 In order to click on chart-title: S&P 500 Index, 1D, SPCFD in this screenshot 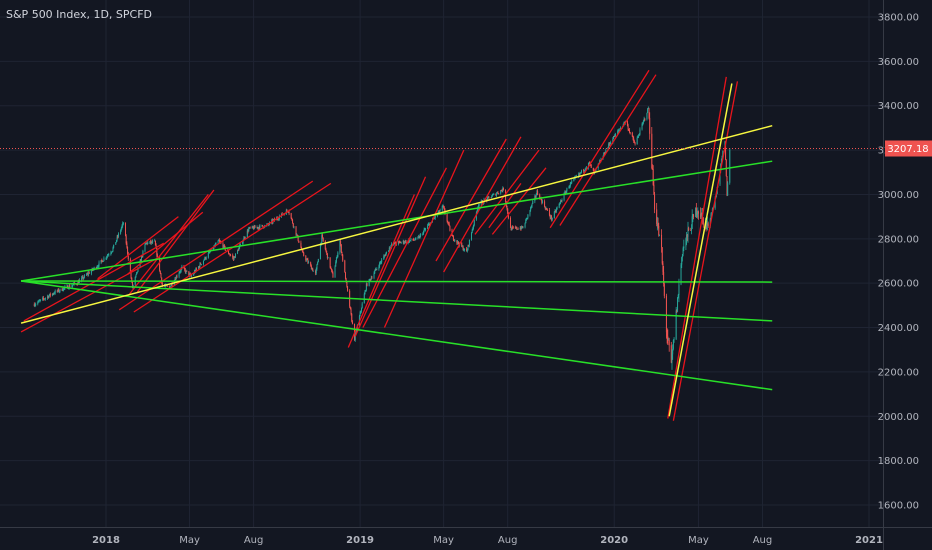, I will do `click(79, 14)`.